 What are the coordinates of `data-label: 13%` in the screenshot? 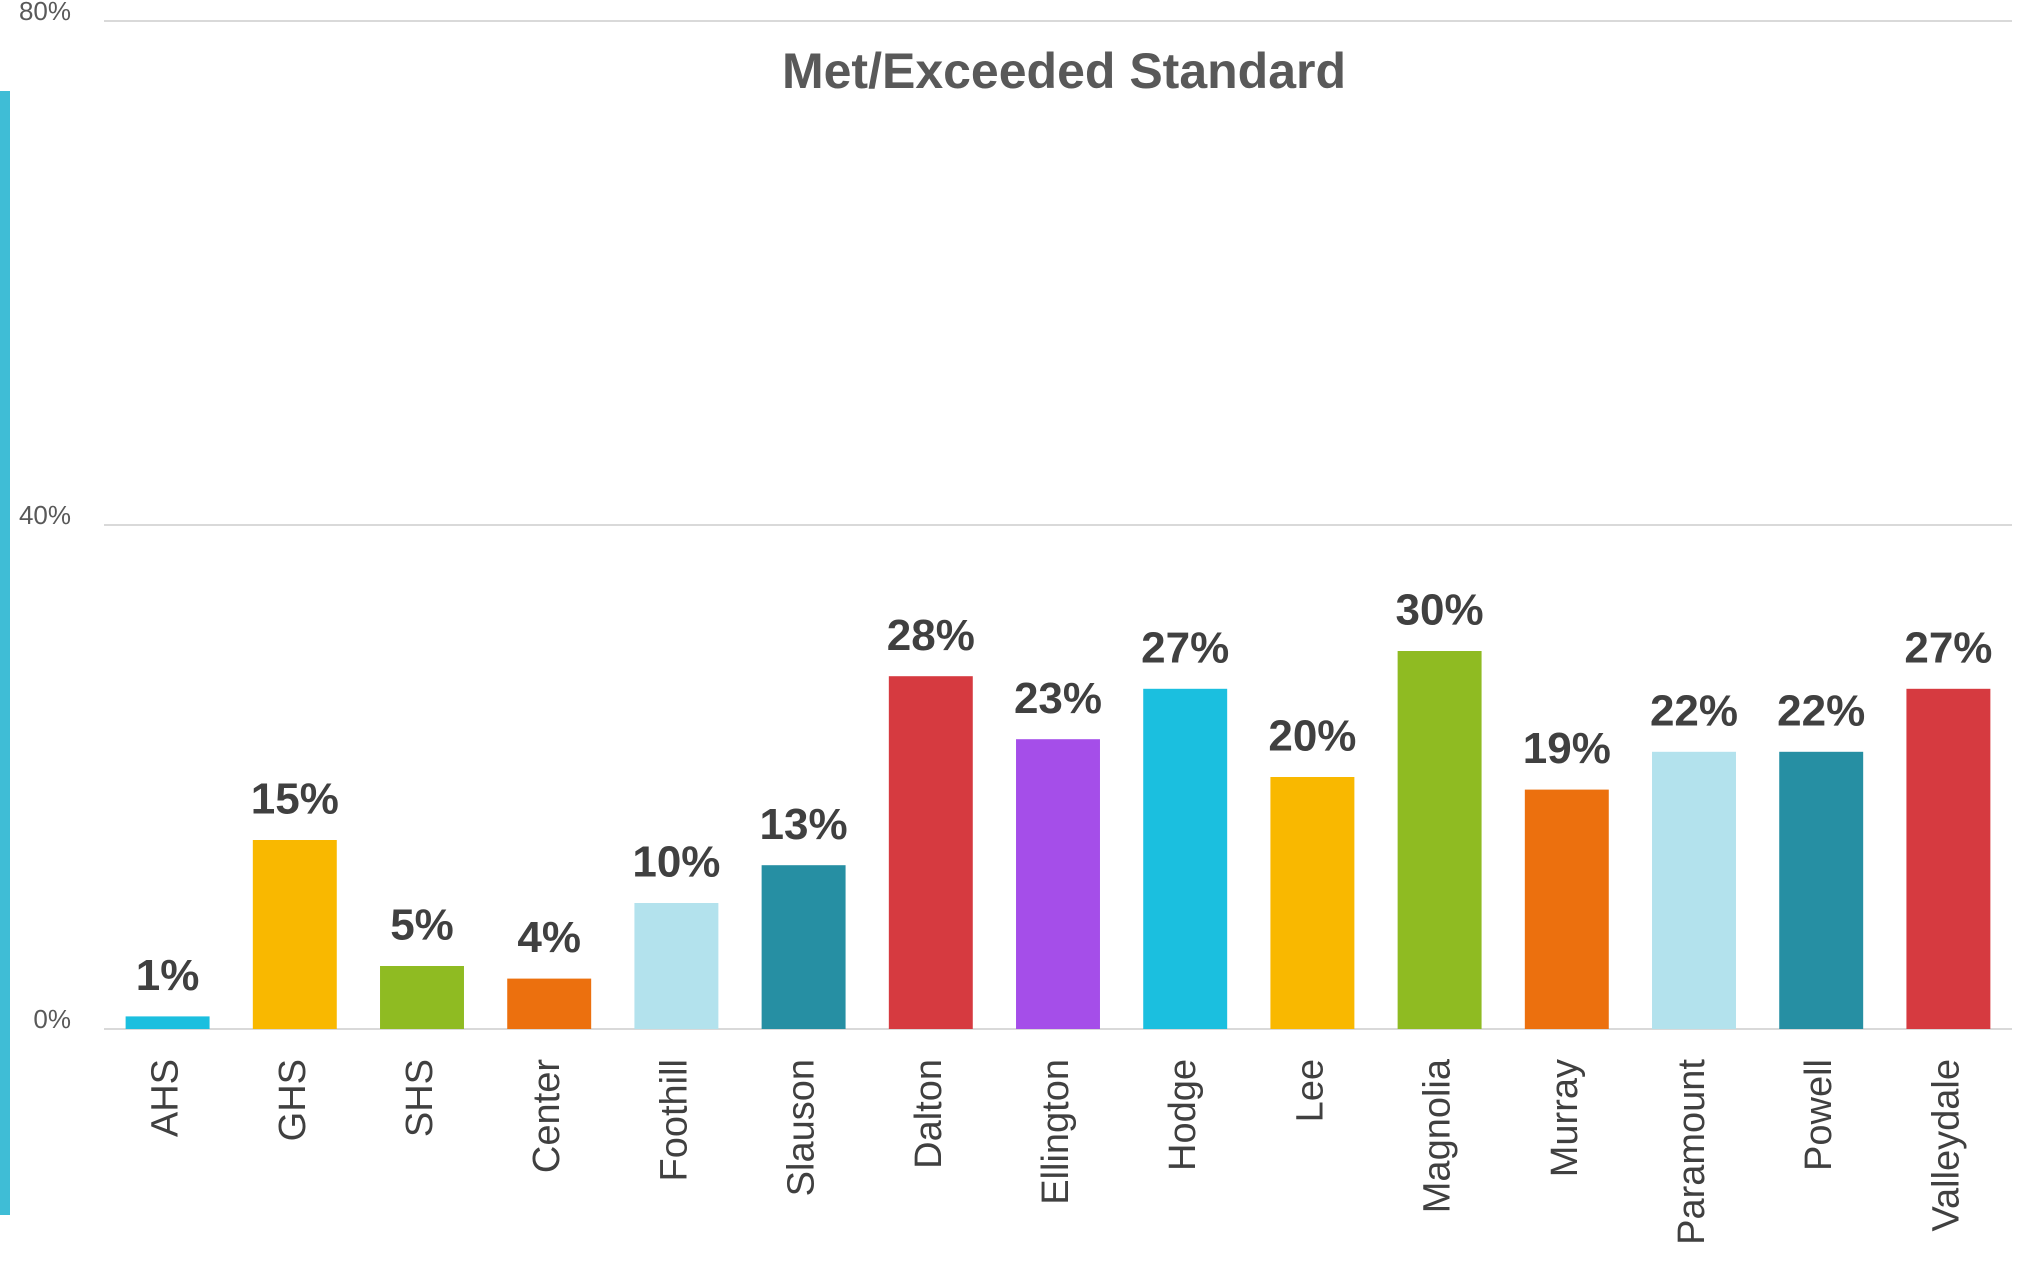 It's located at (804, 824).